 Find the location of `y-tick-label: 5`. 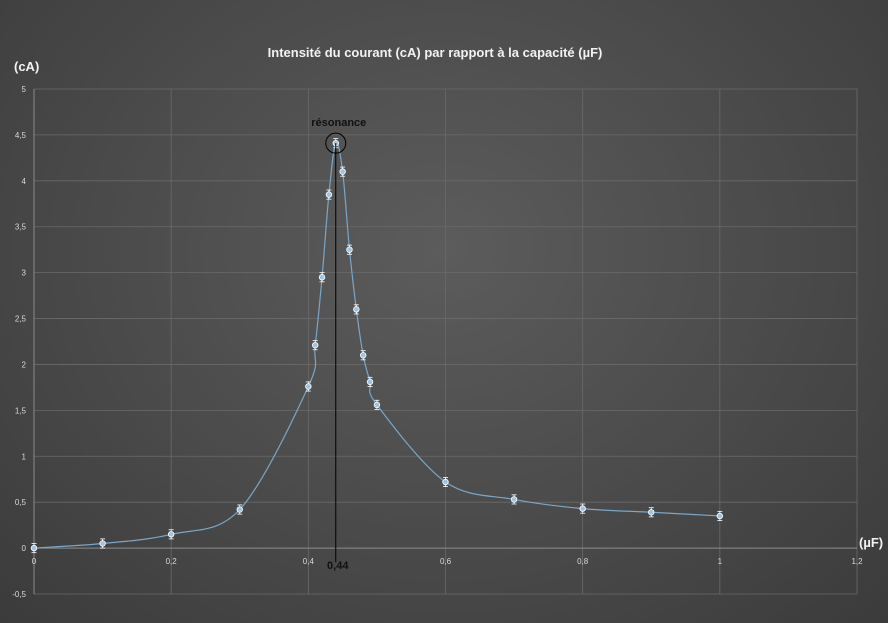

y-tick-label: 5 is located at coordinates (24, 89).